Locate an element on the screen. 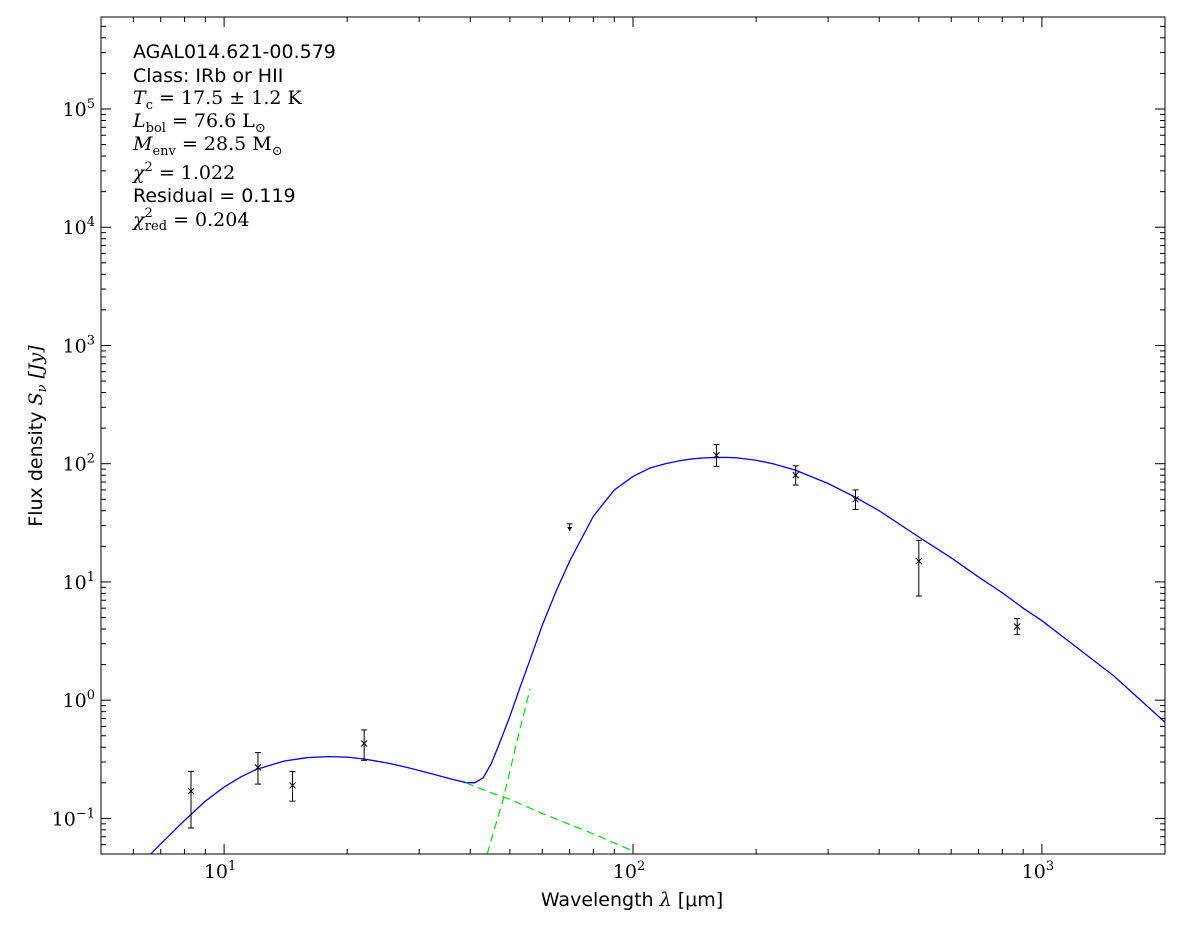  lbol-value: = 76.6 L is located at coordinates (210, 121).